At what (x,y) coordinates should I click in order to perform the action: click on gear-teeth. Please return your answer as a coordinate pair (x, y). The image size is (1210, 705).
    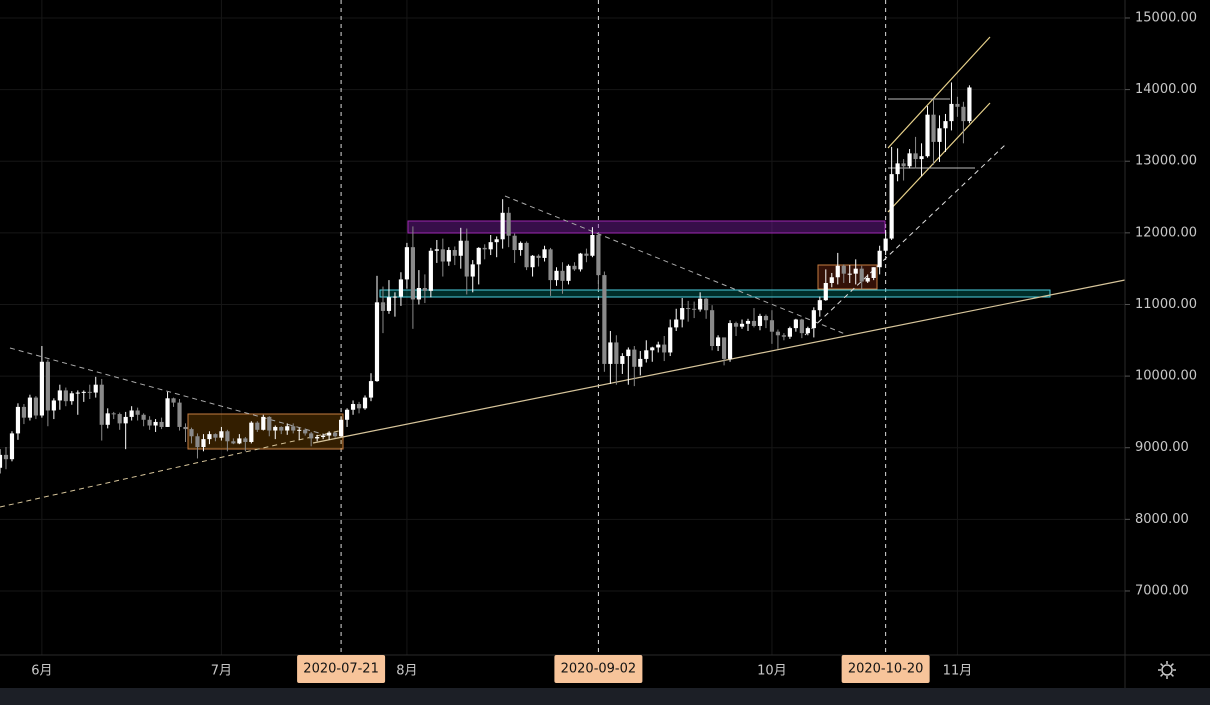
    Looking at the image, I should click on (1167, 670).